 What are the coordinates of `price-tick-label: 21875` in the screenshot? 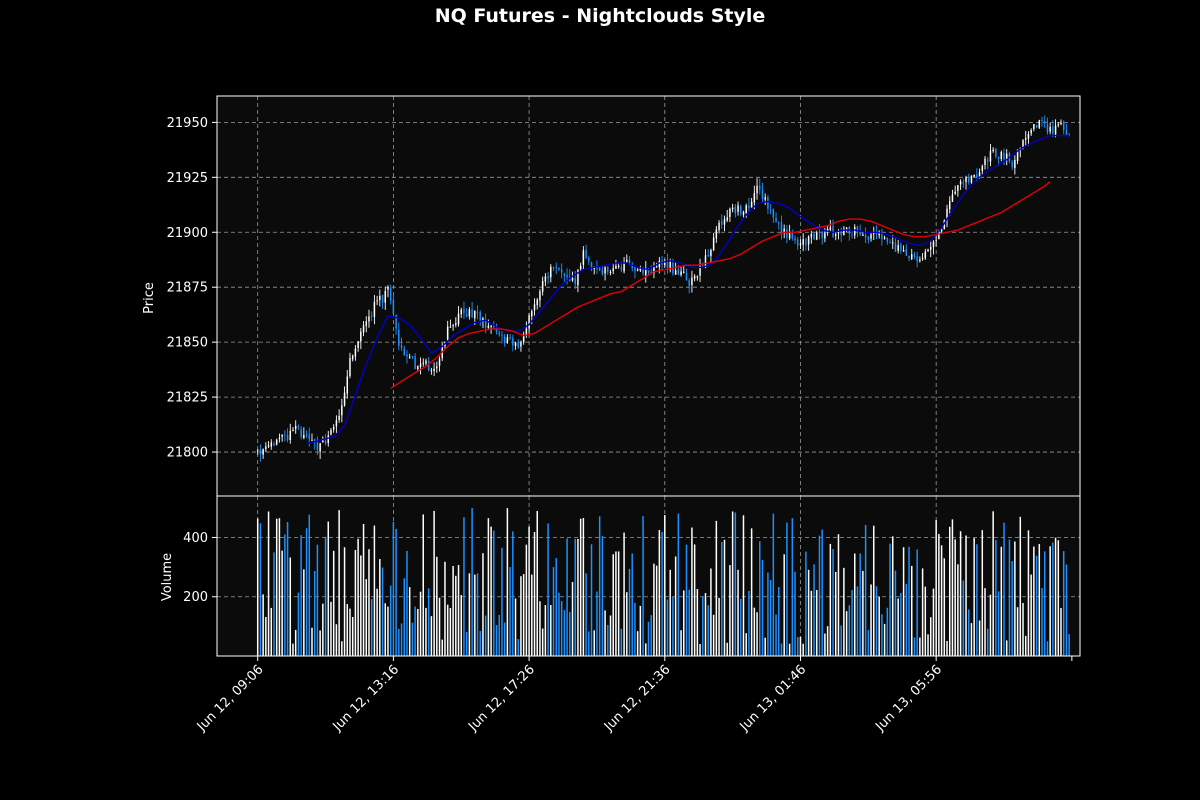 It's located at (187, 288).